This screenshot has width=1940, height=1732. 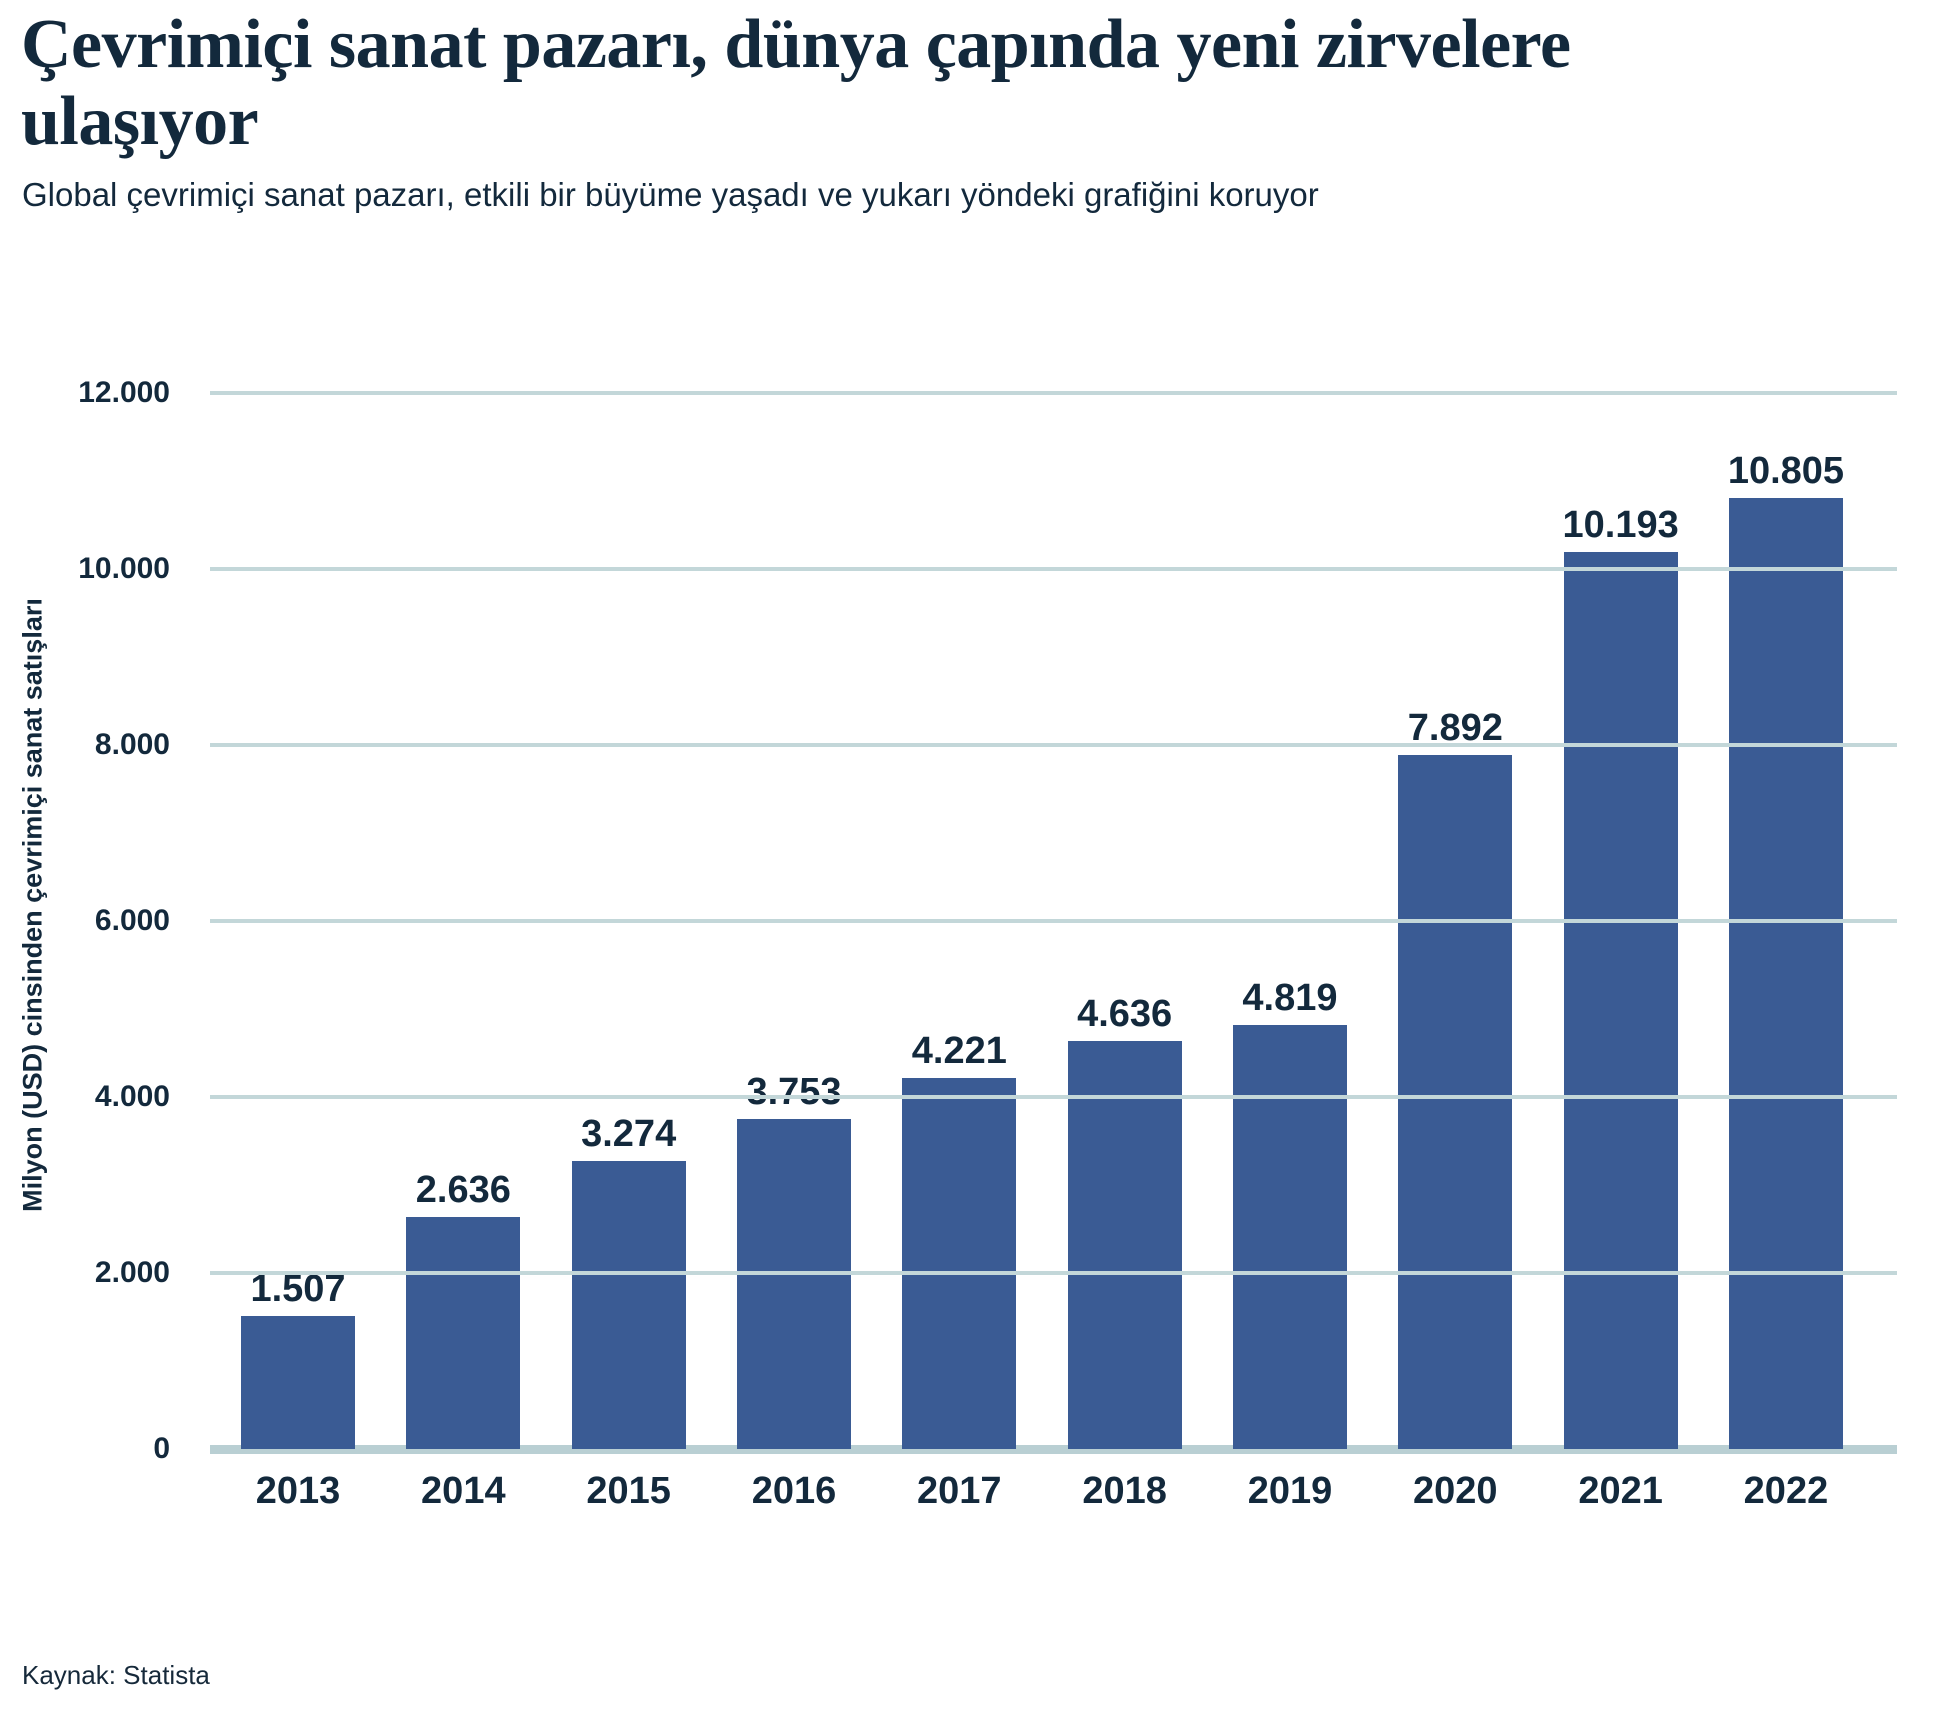 What do you see at coordinates (132, 1096) in the screenshot?
I see `y-tick-4.000: 4.000` at bounding box center [132, 1096].